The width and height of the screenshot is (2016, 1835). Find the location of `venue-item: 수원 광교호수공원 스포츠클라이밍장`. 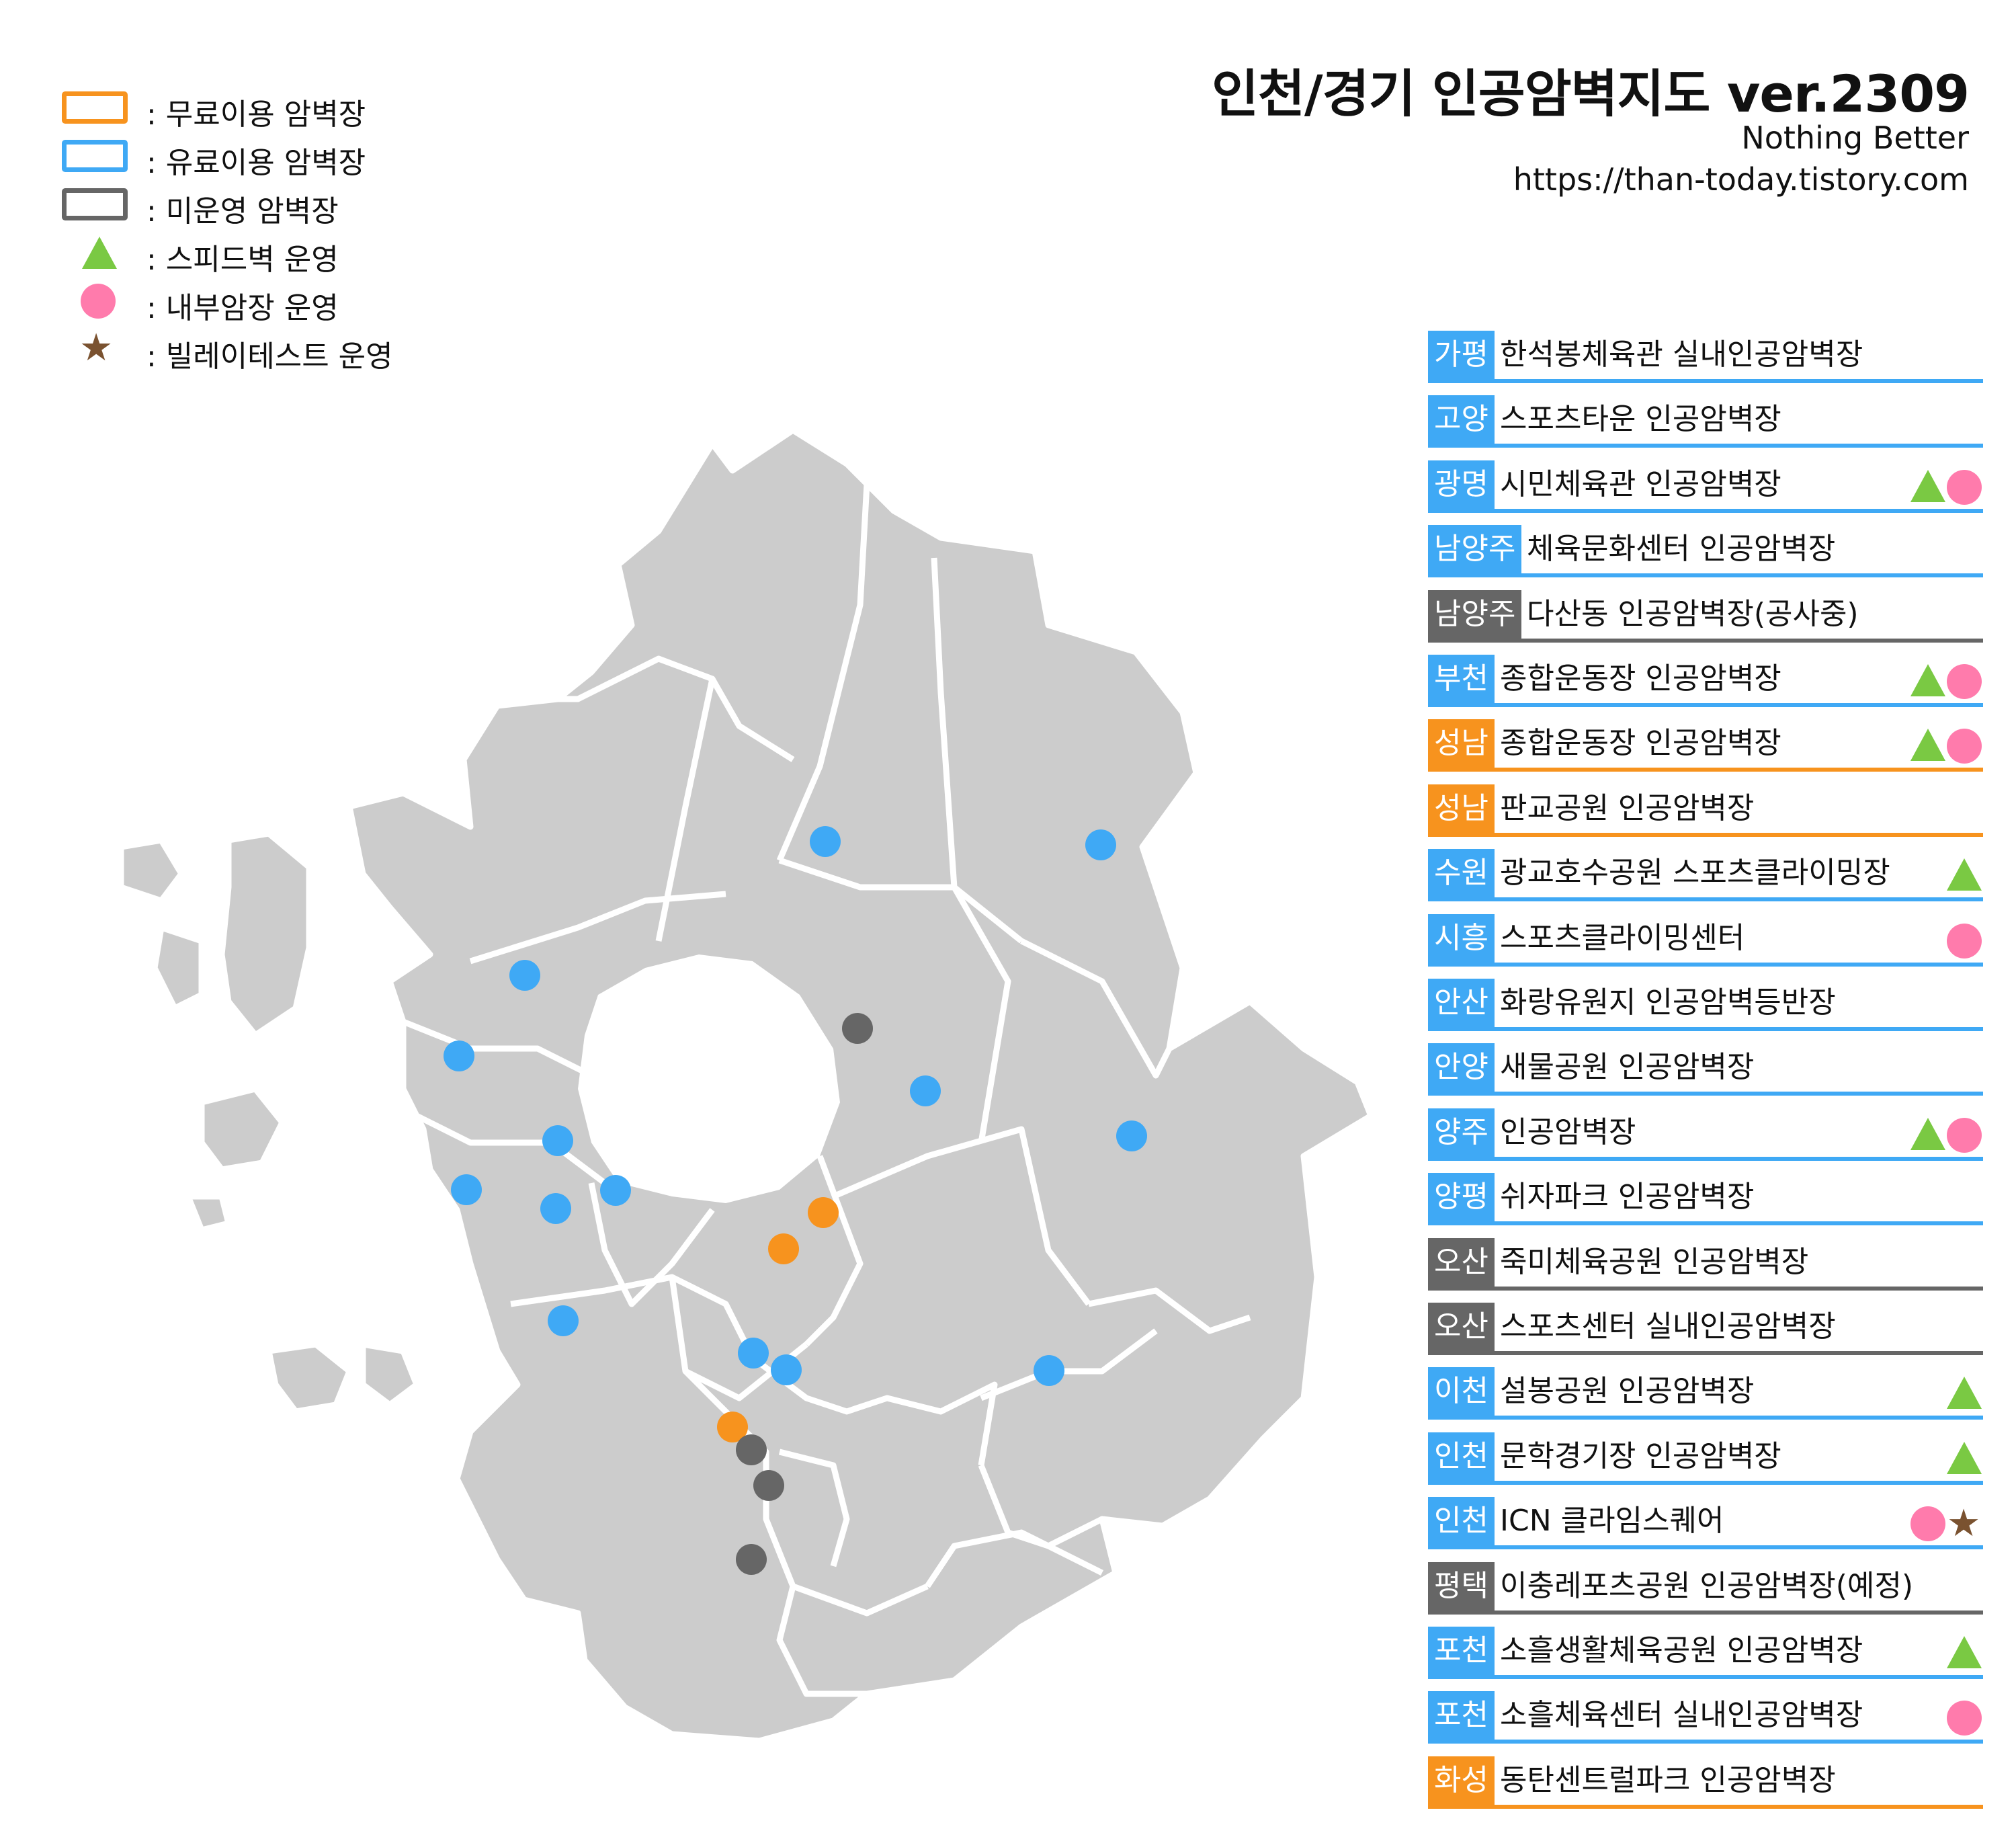

venue-item: 수원 광교호수공원 스포츠클라이밍장 is located at coordinates (1705, 876).